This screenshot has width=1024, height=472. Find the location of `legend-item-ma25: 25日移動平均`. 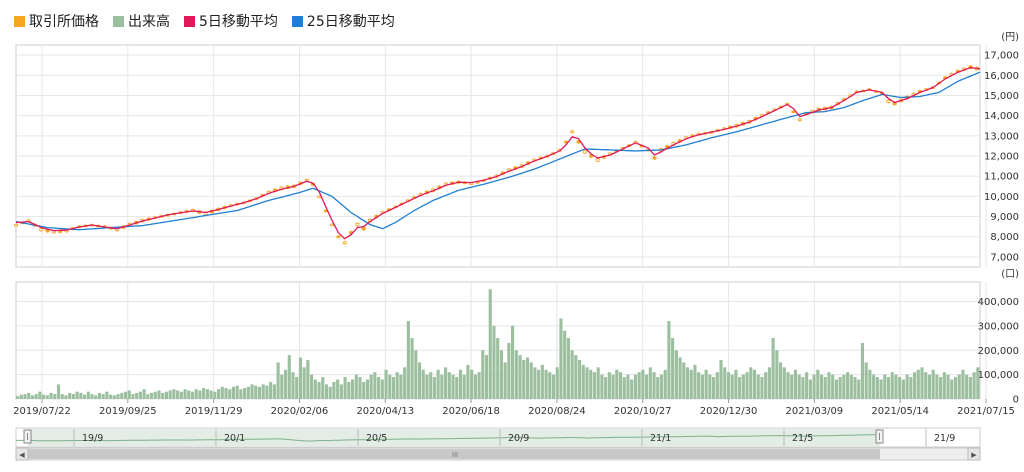

legend-item-ma25: 25日移動平均 is located at coordinates (343, 21).